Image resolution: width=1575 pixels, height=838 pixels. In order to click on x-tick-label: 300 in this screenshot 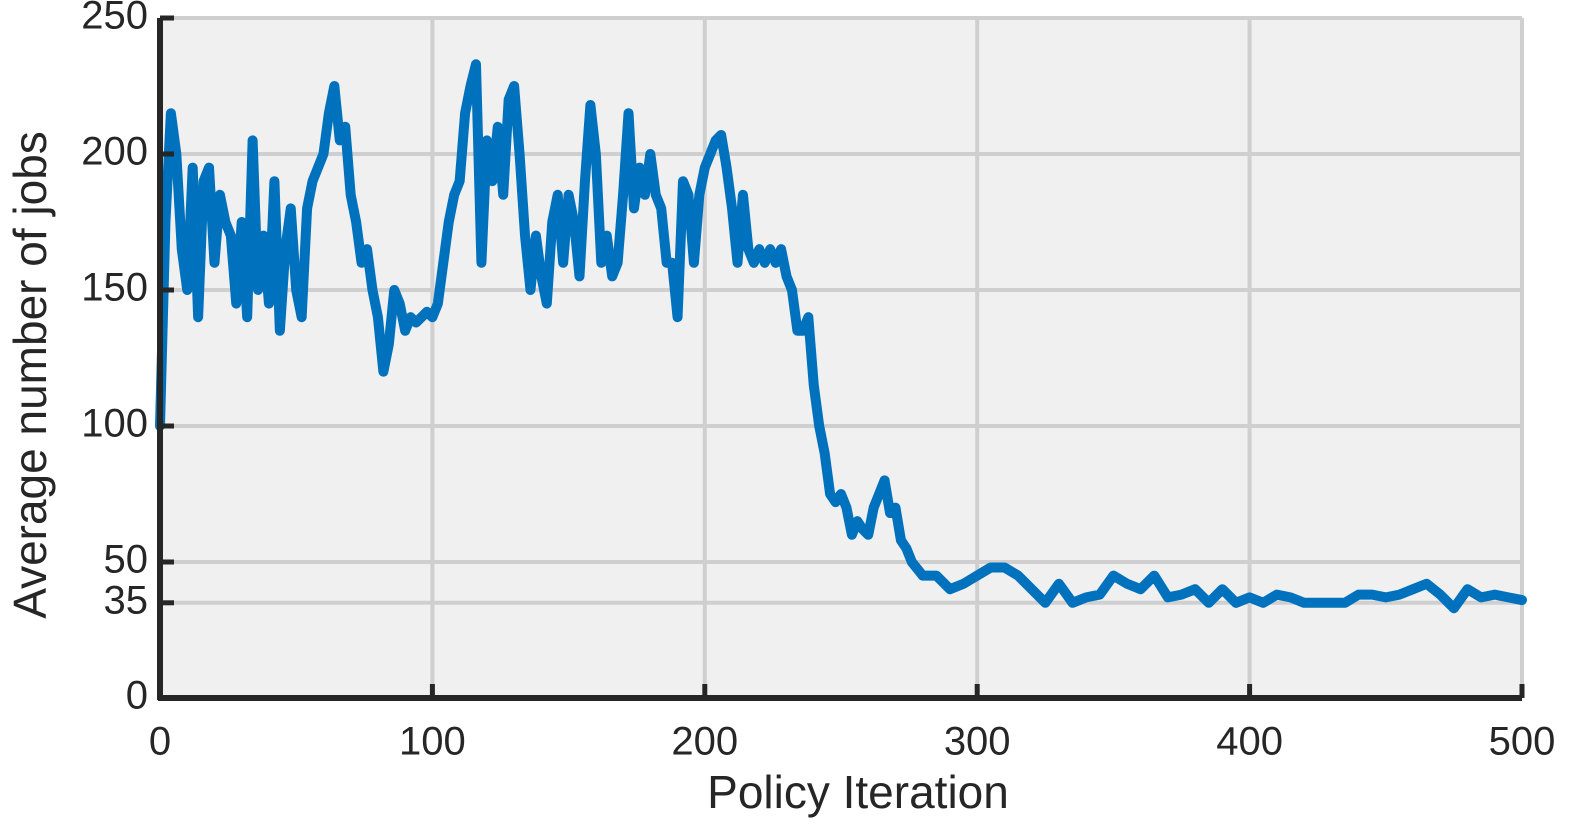, I will do `click(977, 742)`.